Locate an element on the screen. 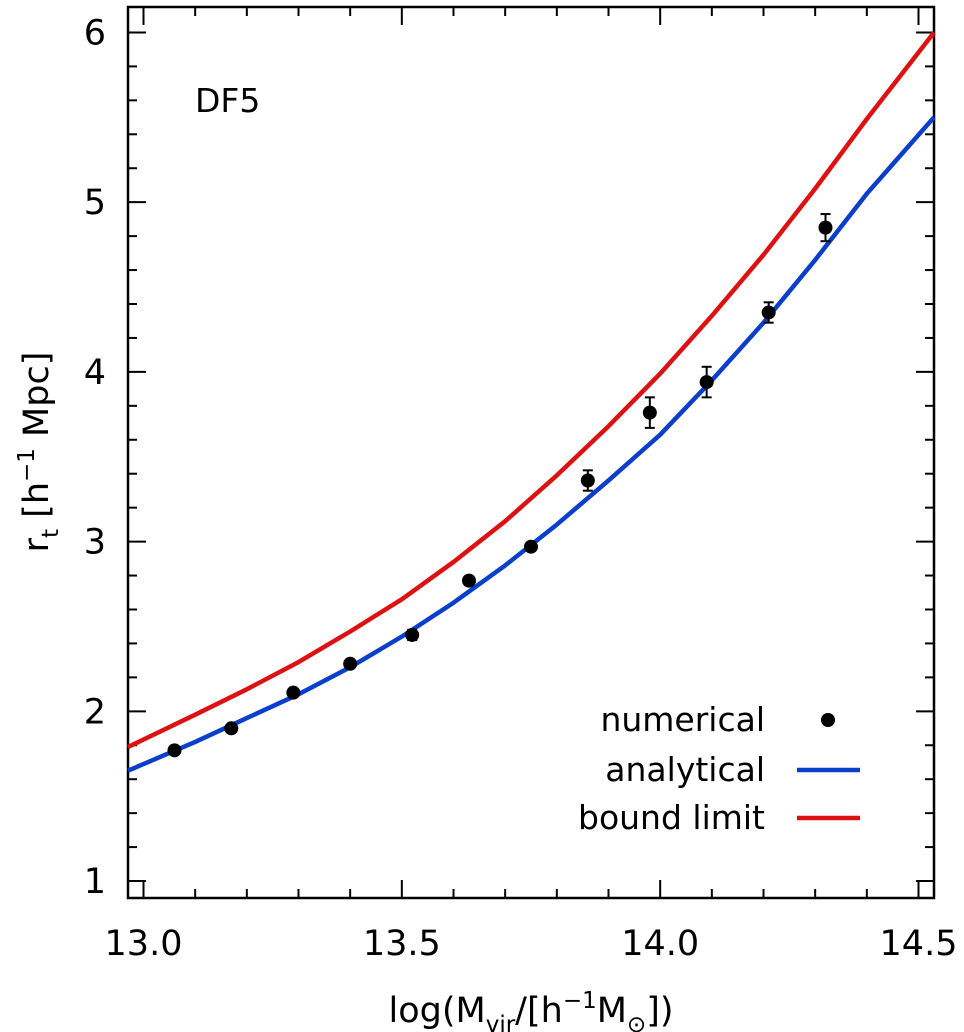 The width and height of the screenshot is (964, 1032). x-tick-label: 13.5 is located at coordinates (402, 944).